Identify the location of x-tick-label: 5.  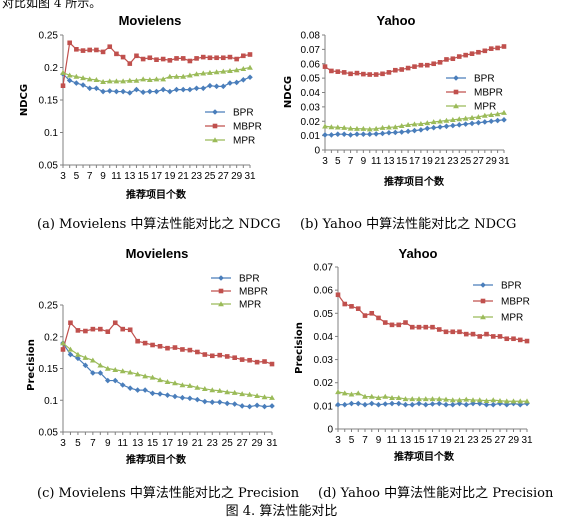
(338, 161).